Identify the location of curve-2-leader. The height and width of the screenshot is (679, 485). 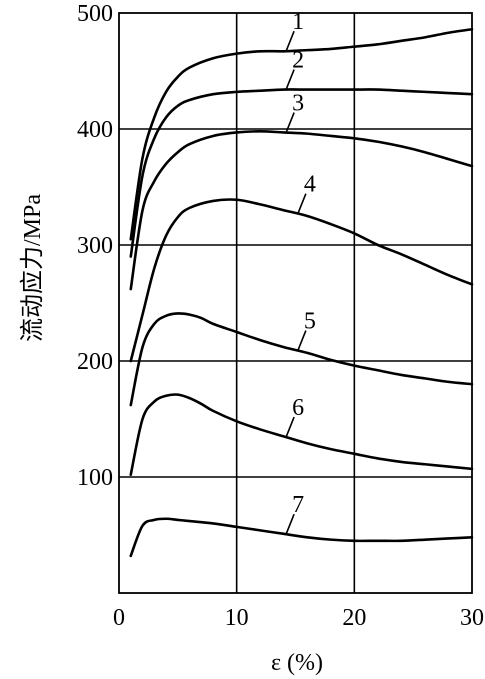
(290, 79).